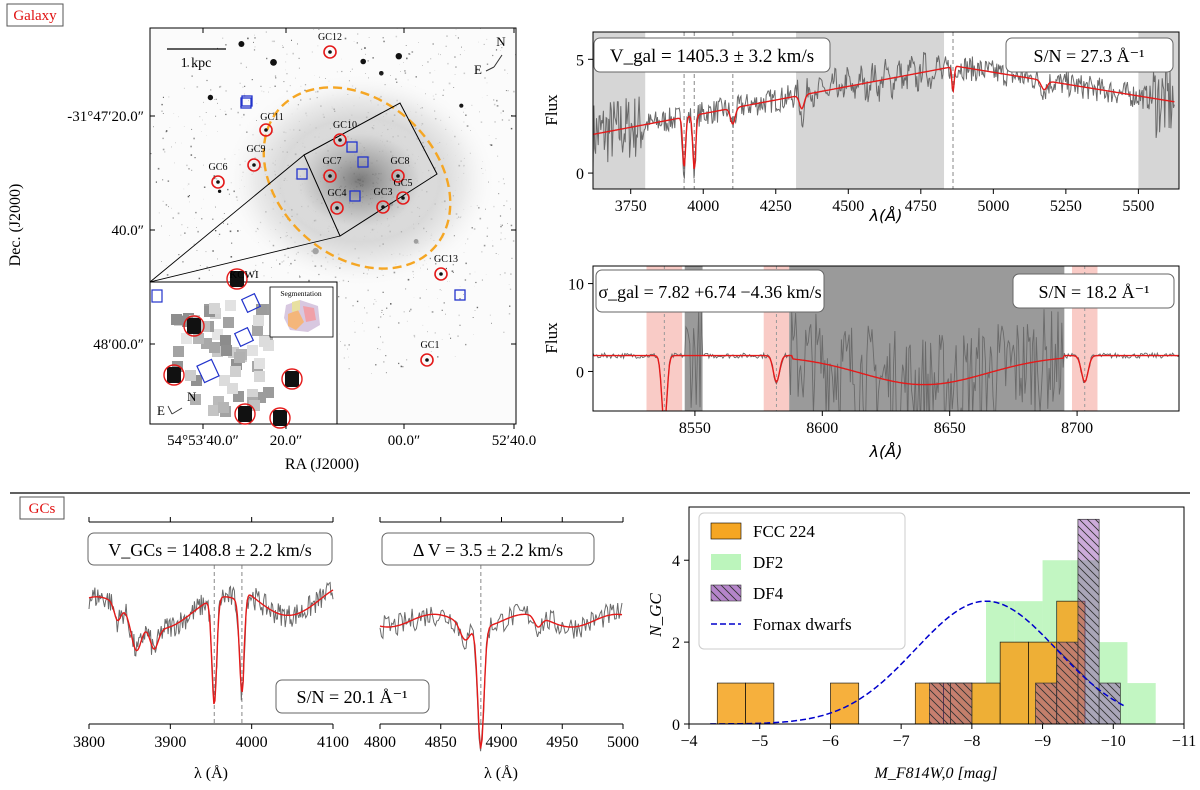  Describe the element at coordinates (501, 681) in the screenshot. I see `gc-hbeta-model-line` at that location.